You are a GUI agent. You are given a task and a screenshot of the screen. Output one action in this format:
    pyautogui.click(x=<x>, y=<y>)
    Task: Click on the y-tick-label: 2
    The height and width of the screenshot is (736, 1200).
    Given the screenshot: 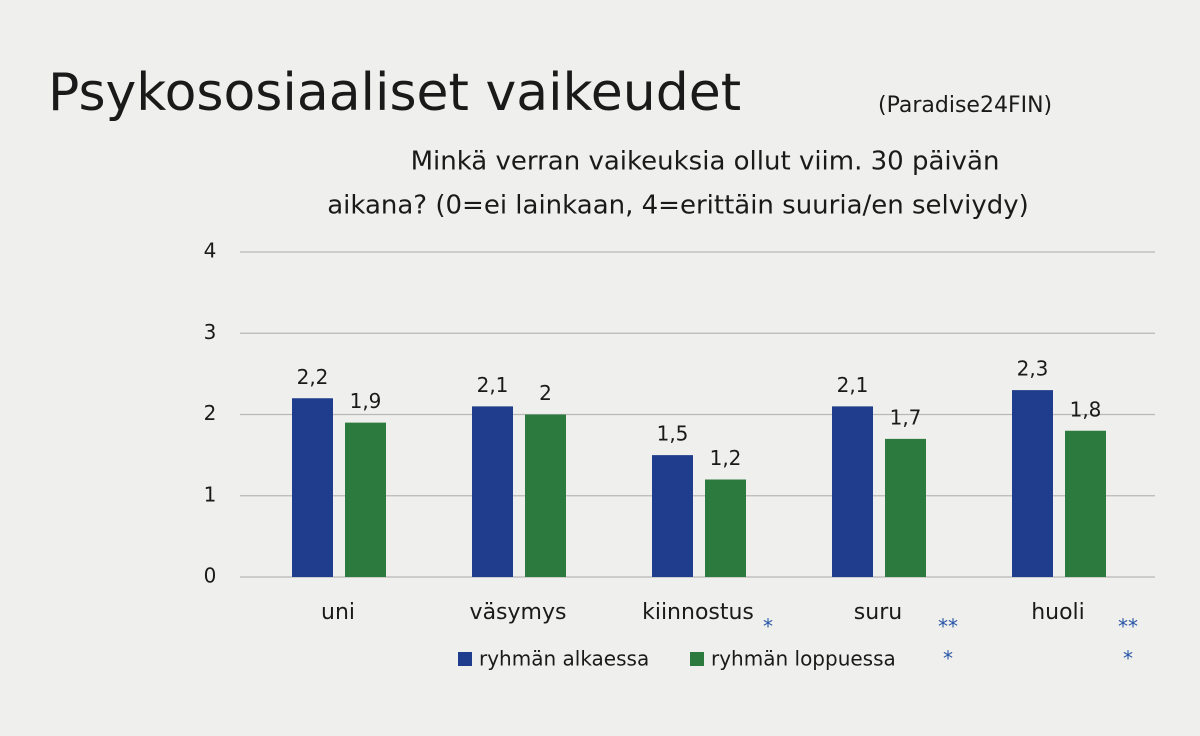 What is the action you would take?
    pyautogui.click(x=210, y=413)
    